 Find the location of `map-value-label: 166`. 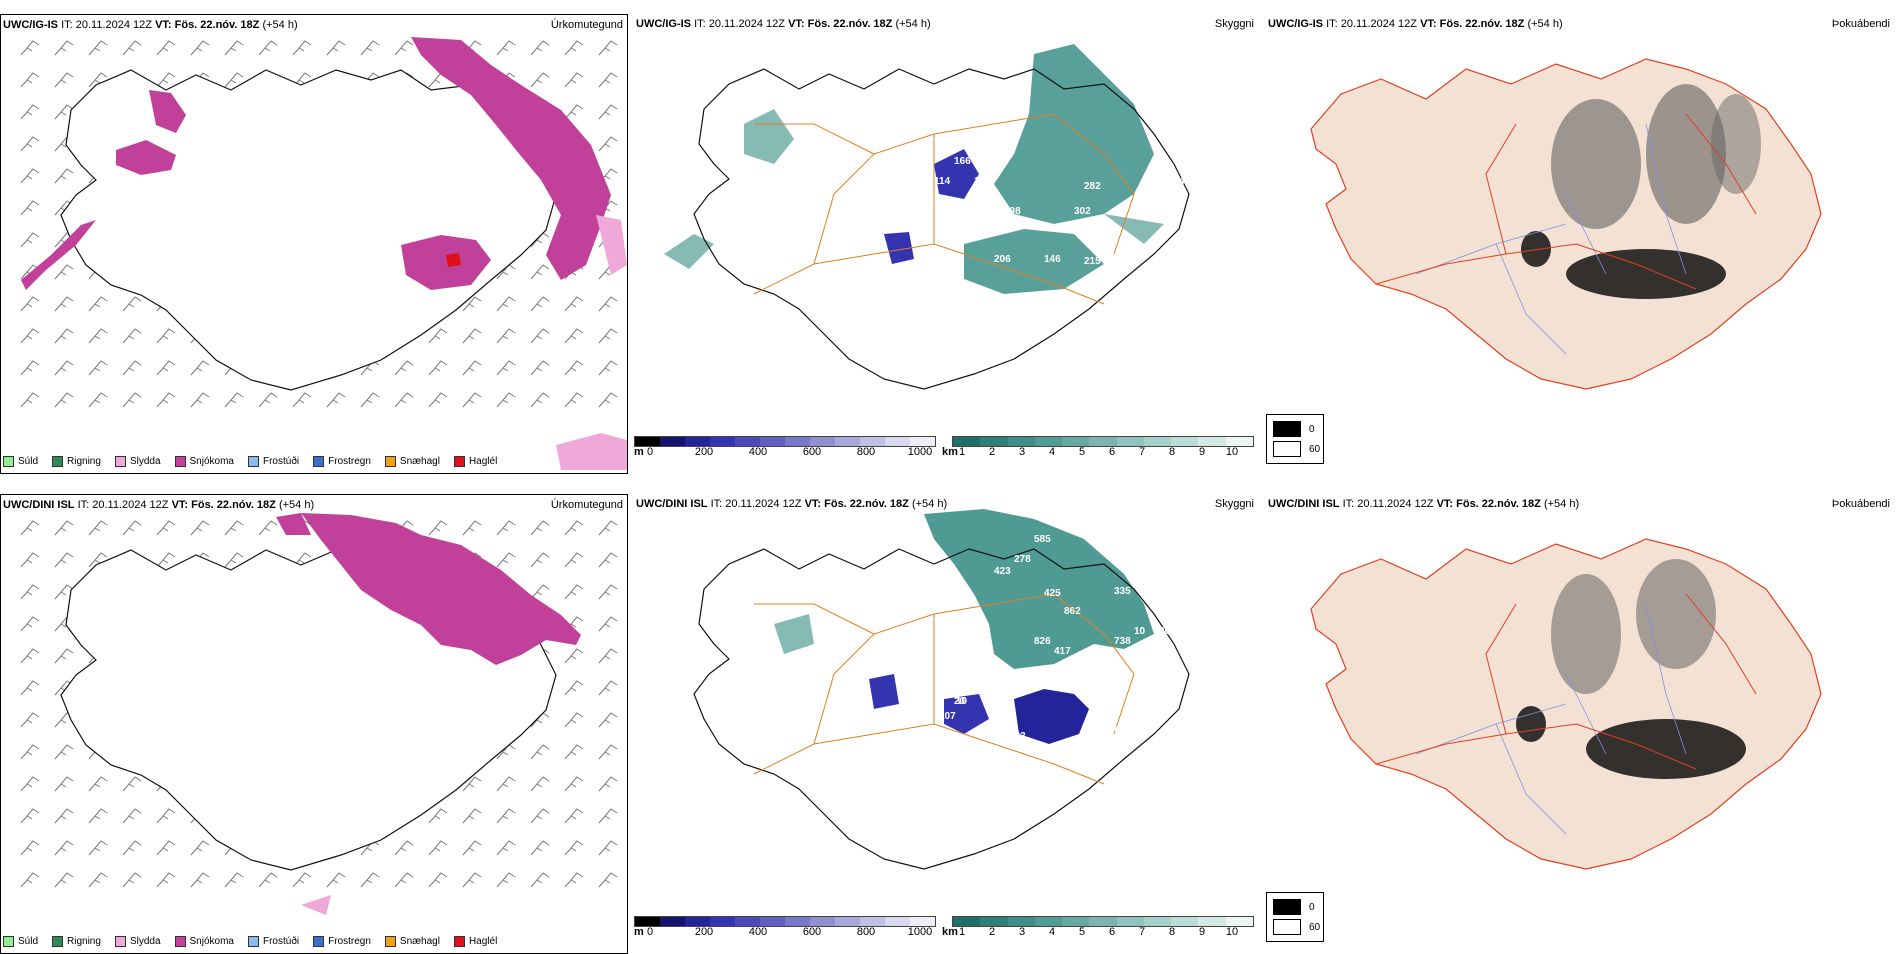

map-value-label: 166 is located at coordinates (962, 161).